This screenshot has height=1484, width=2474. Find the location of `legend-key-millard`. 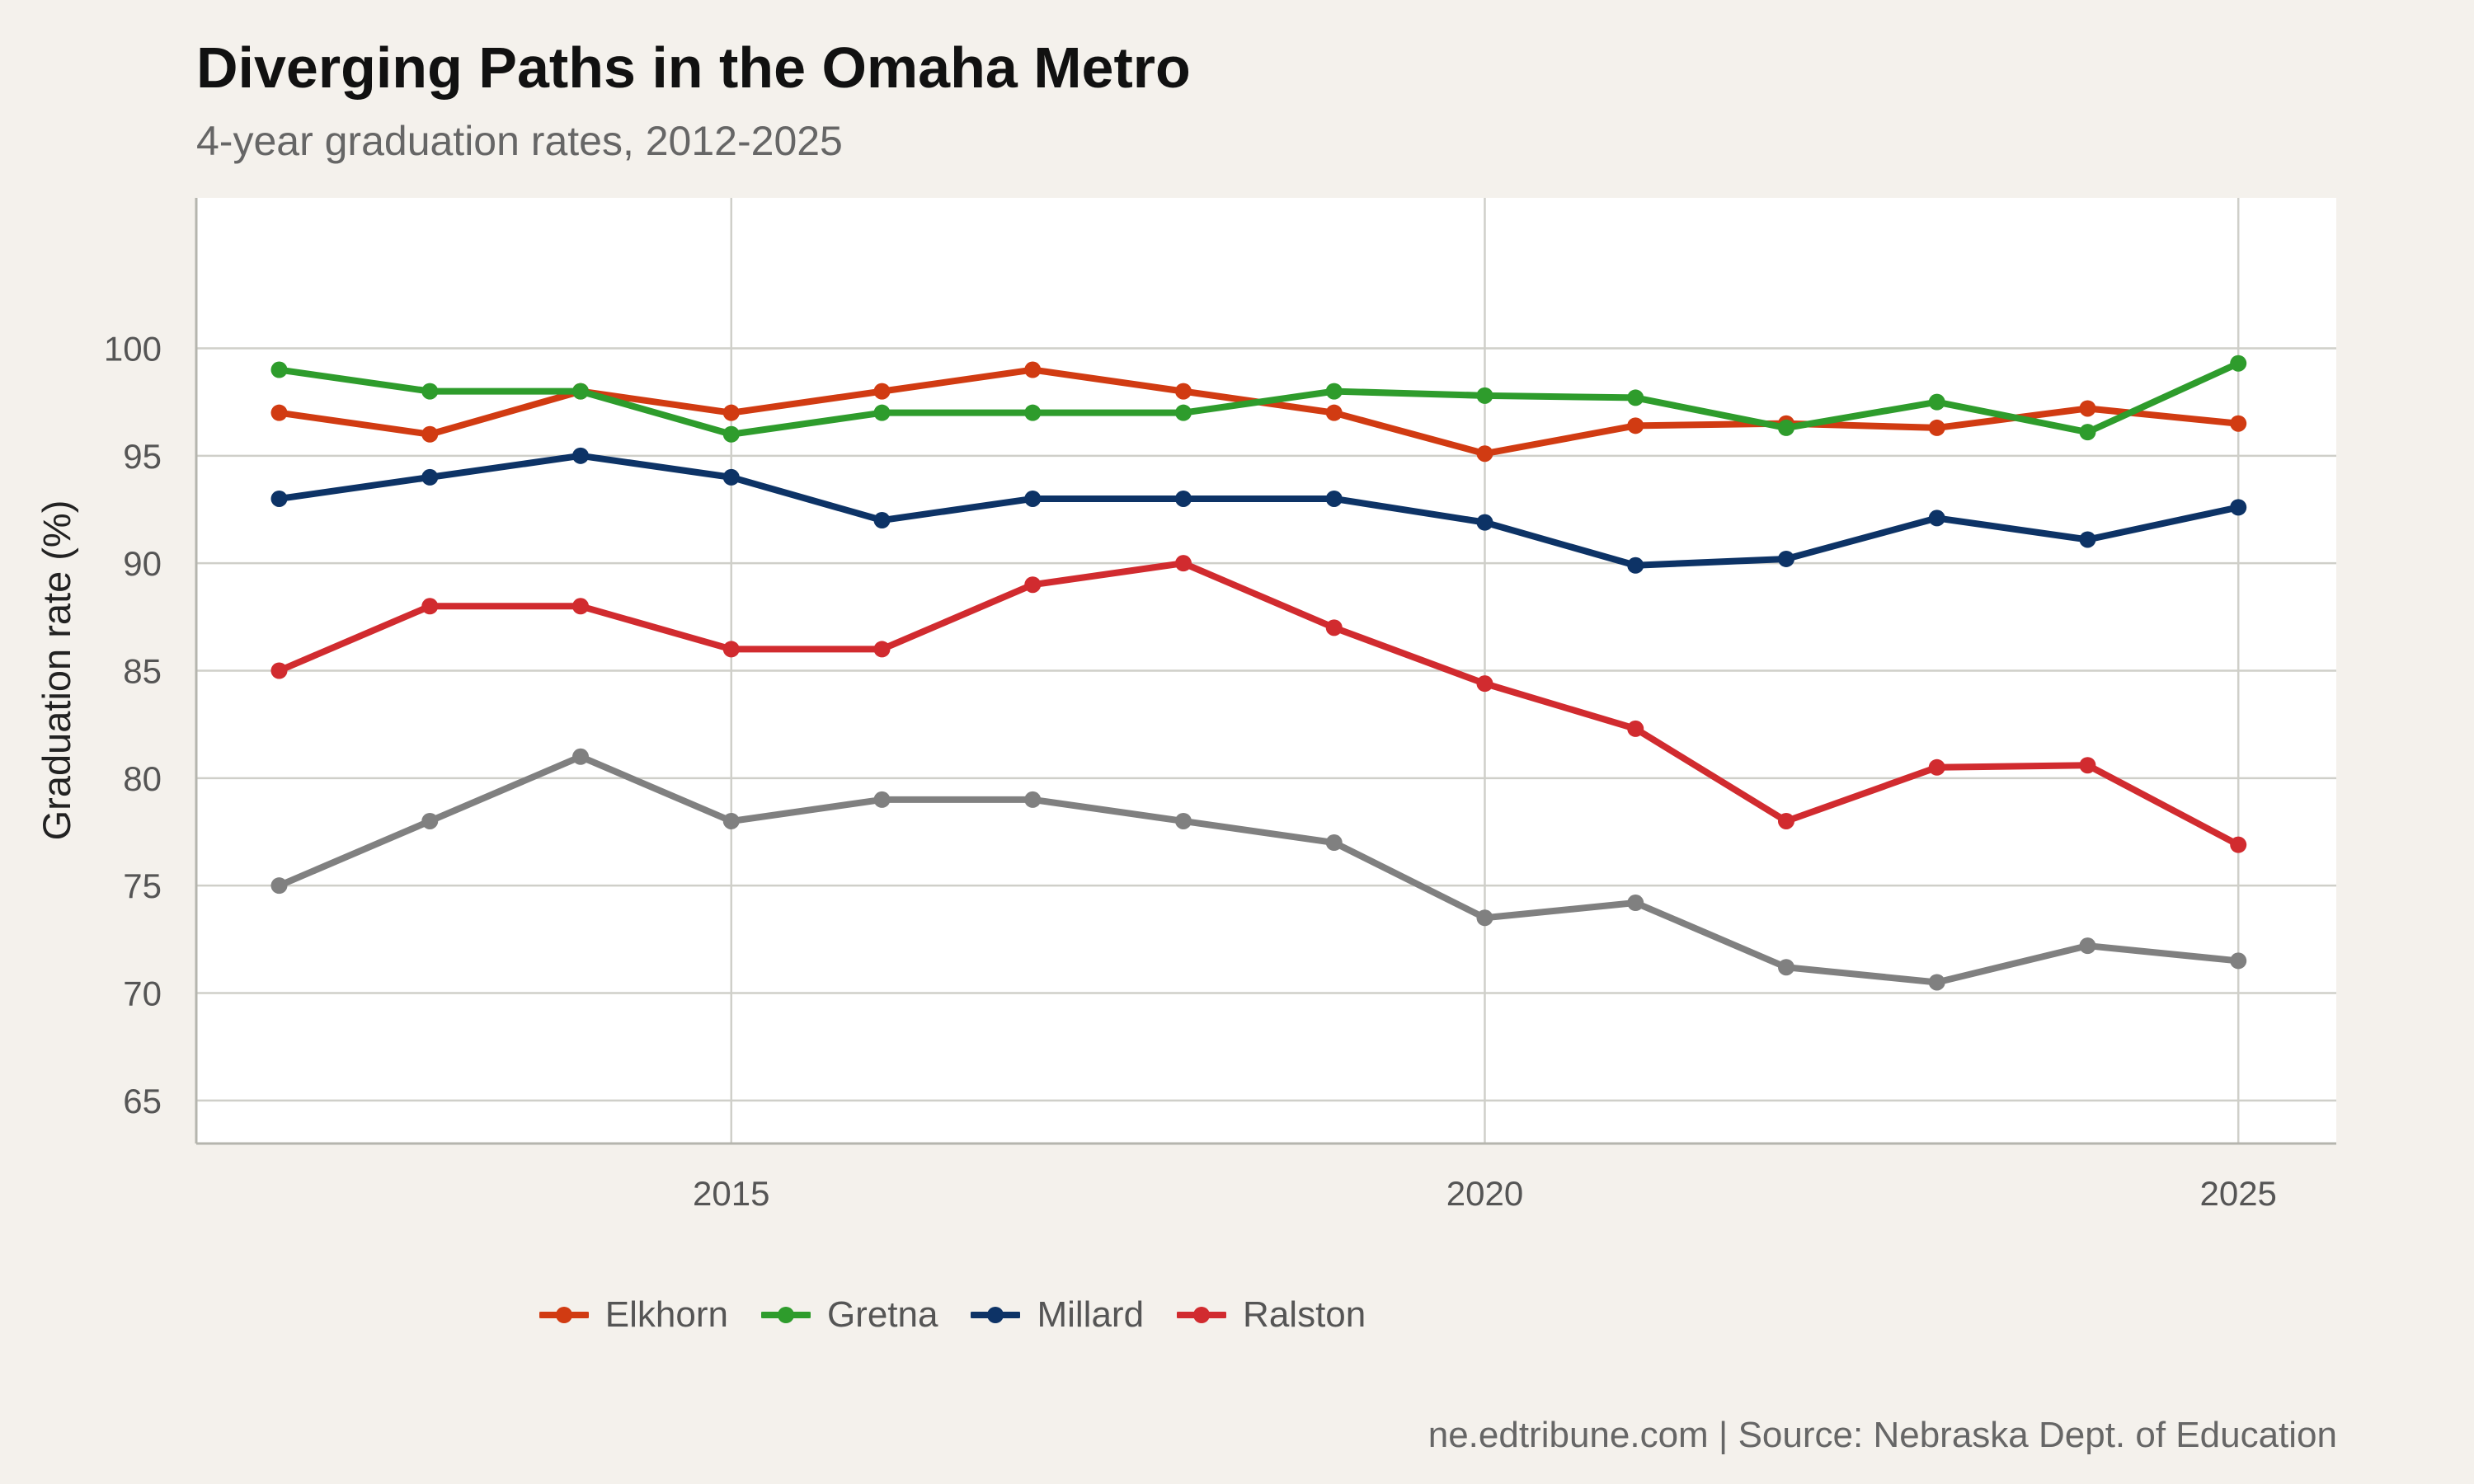

legend-key-millard is located at coordinates (996, 1315).